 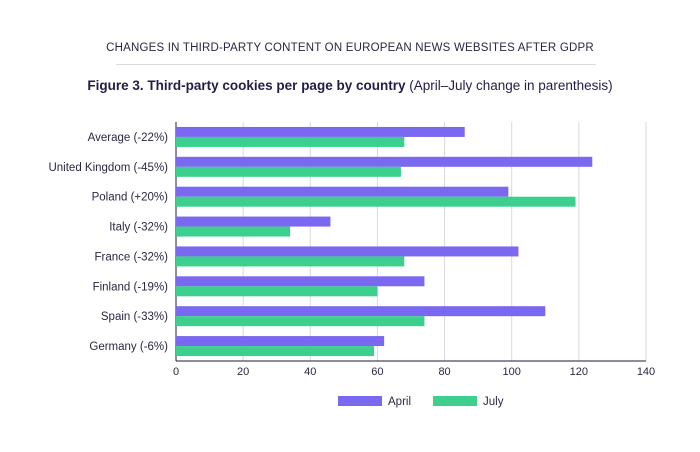 I want to click on x-tick-label: 0, so click(x=176, y=372).